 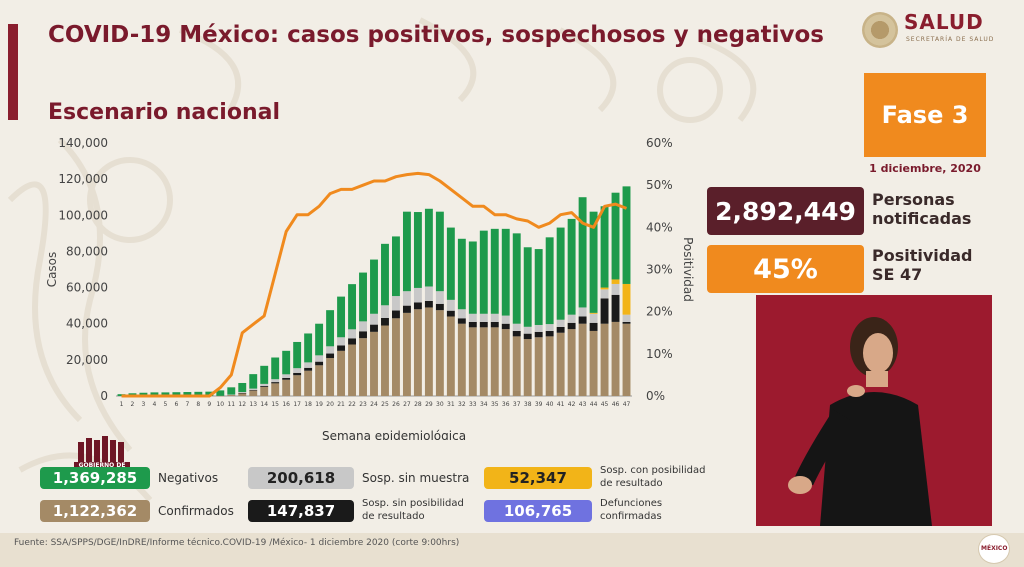 What do you see at coordinates (87, 288) in the screenshot?
I see `y-tick-label: 60,000` at bounding box center [87, 288].